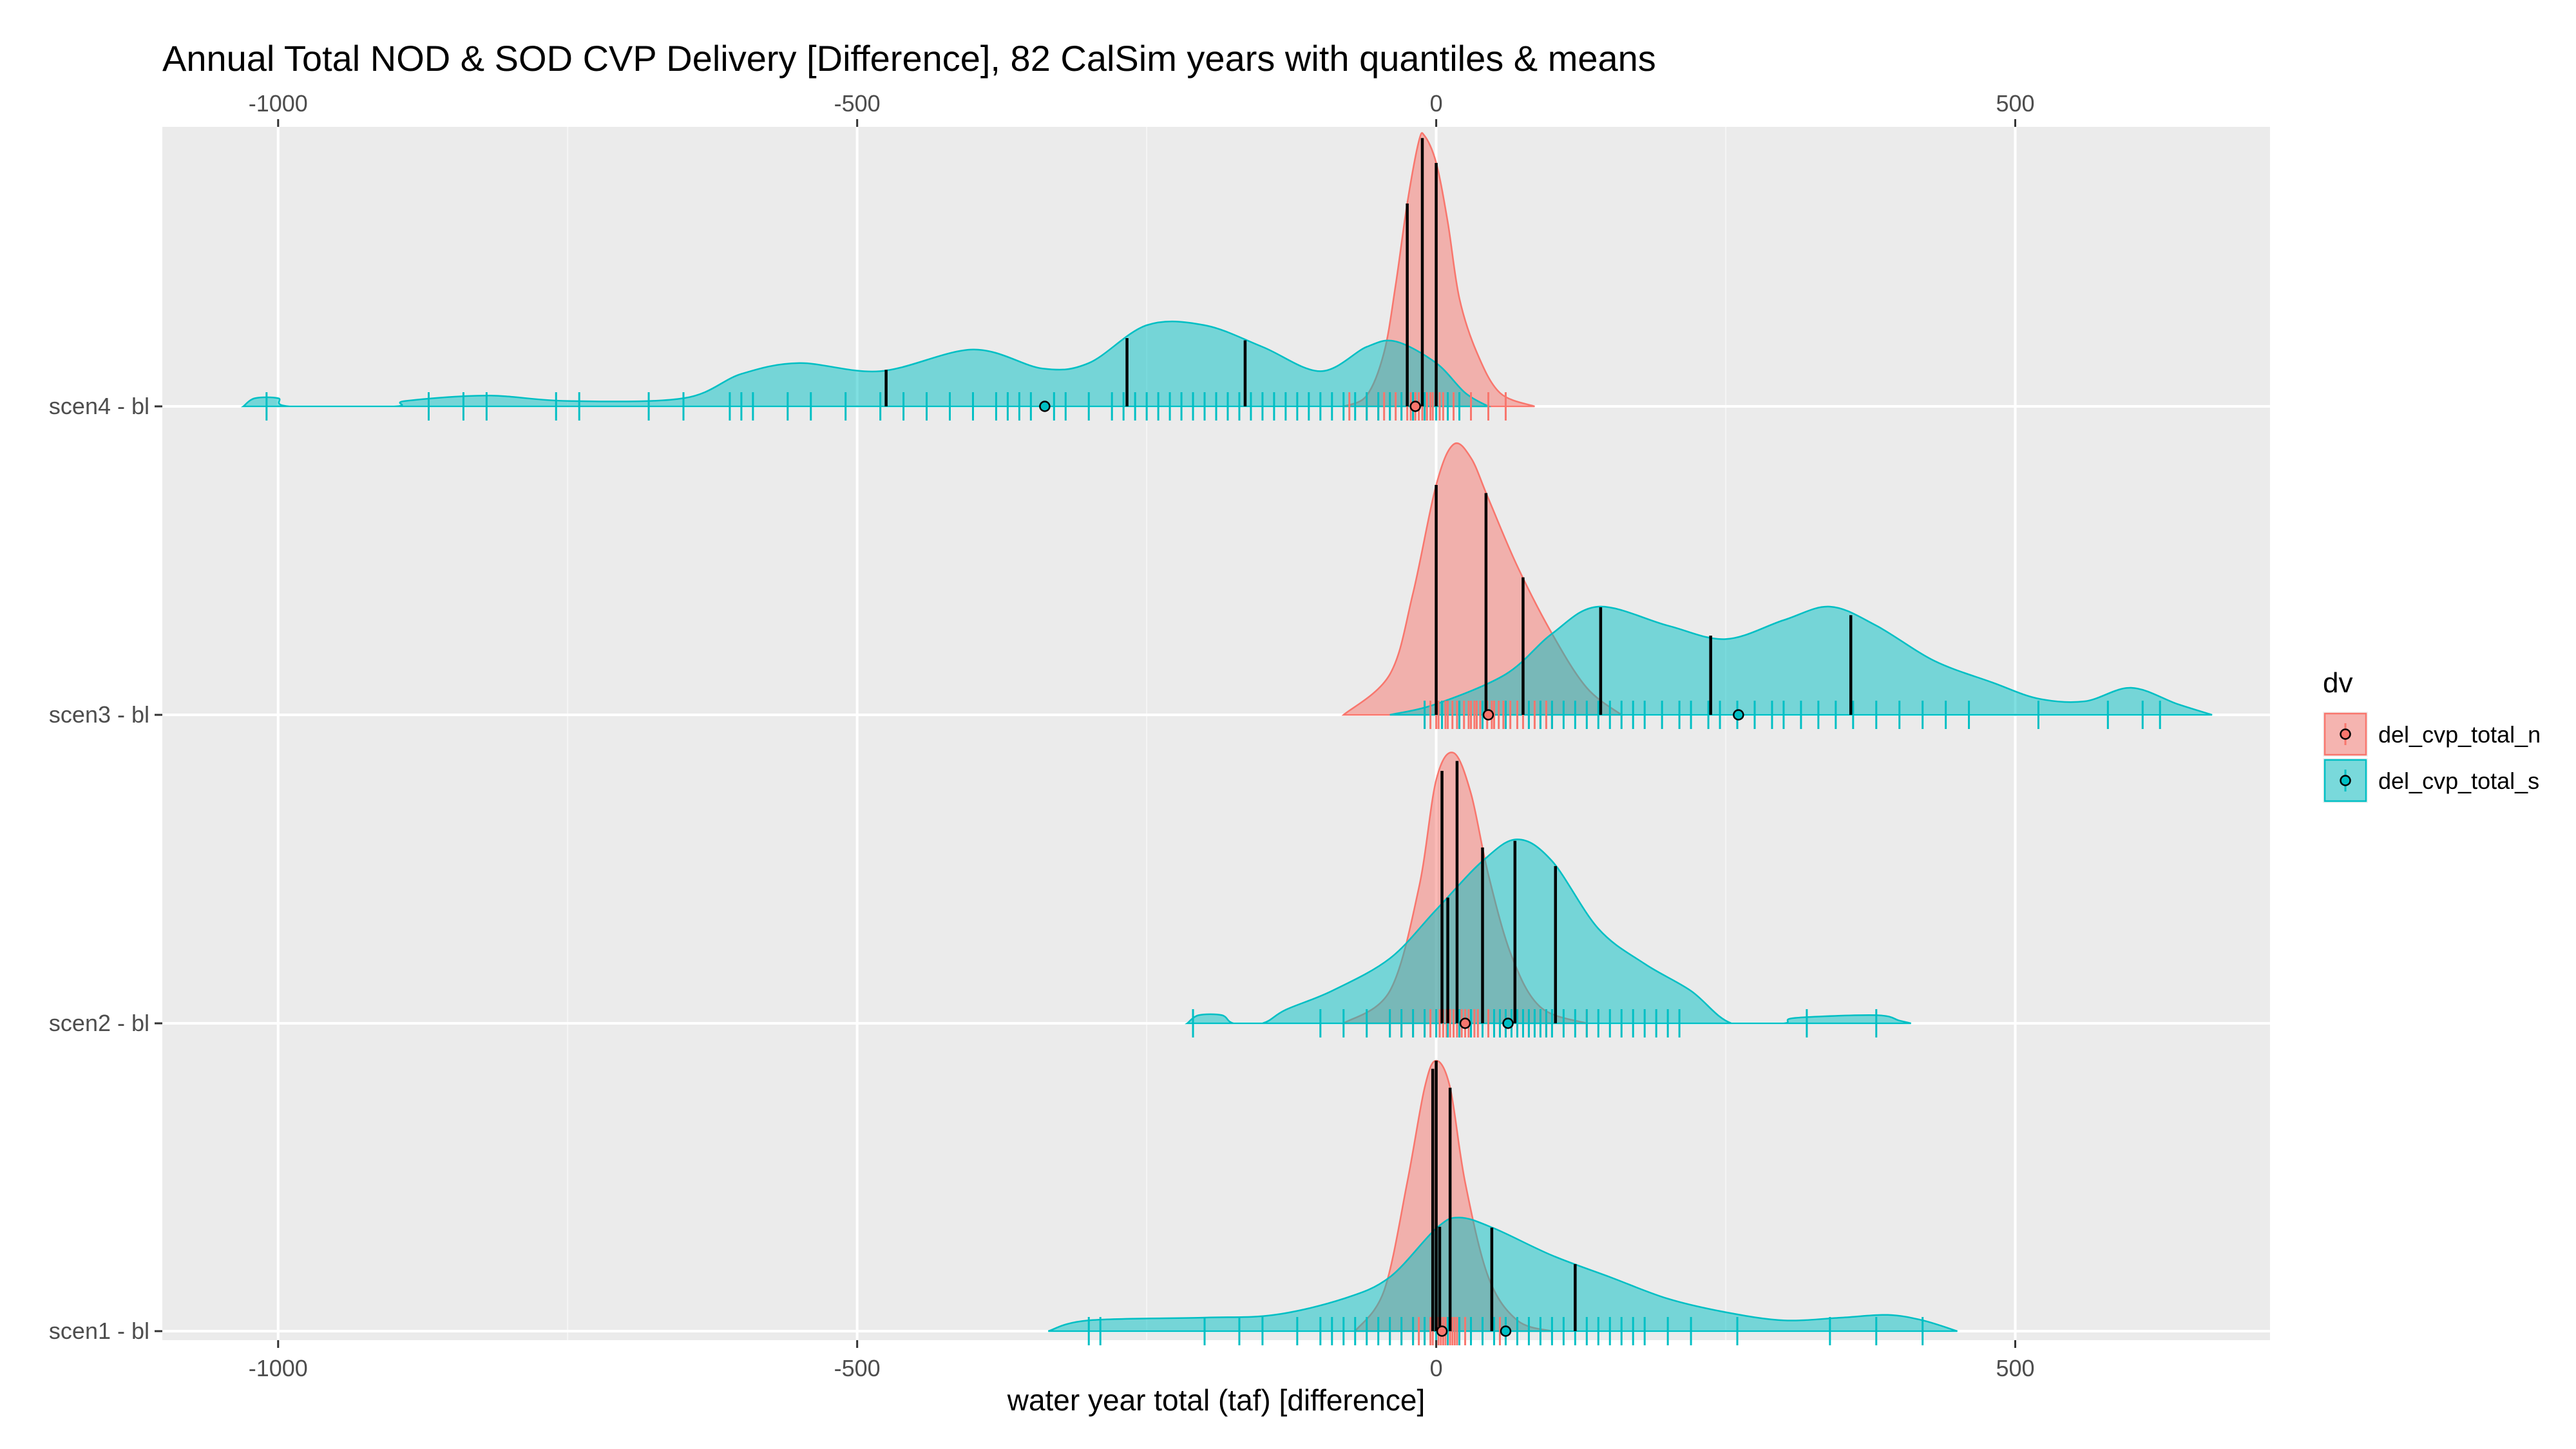 The image size is (2576, 1449). Describe the element at coordinates (99, 1023) in the screenshot. I see `y-tick-label-2: scen2 - bl` at that location.